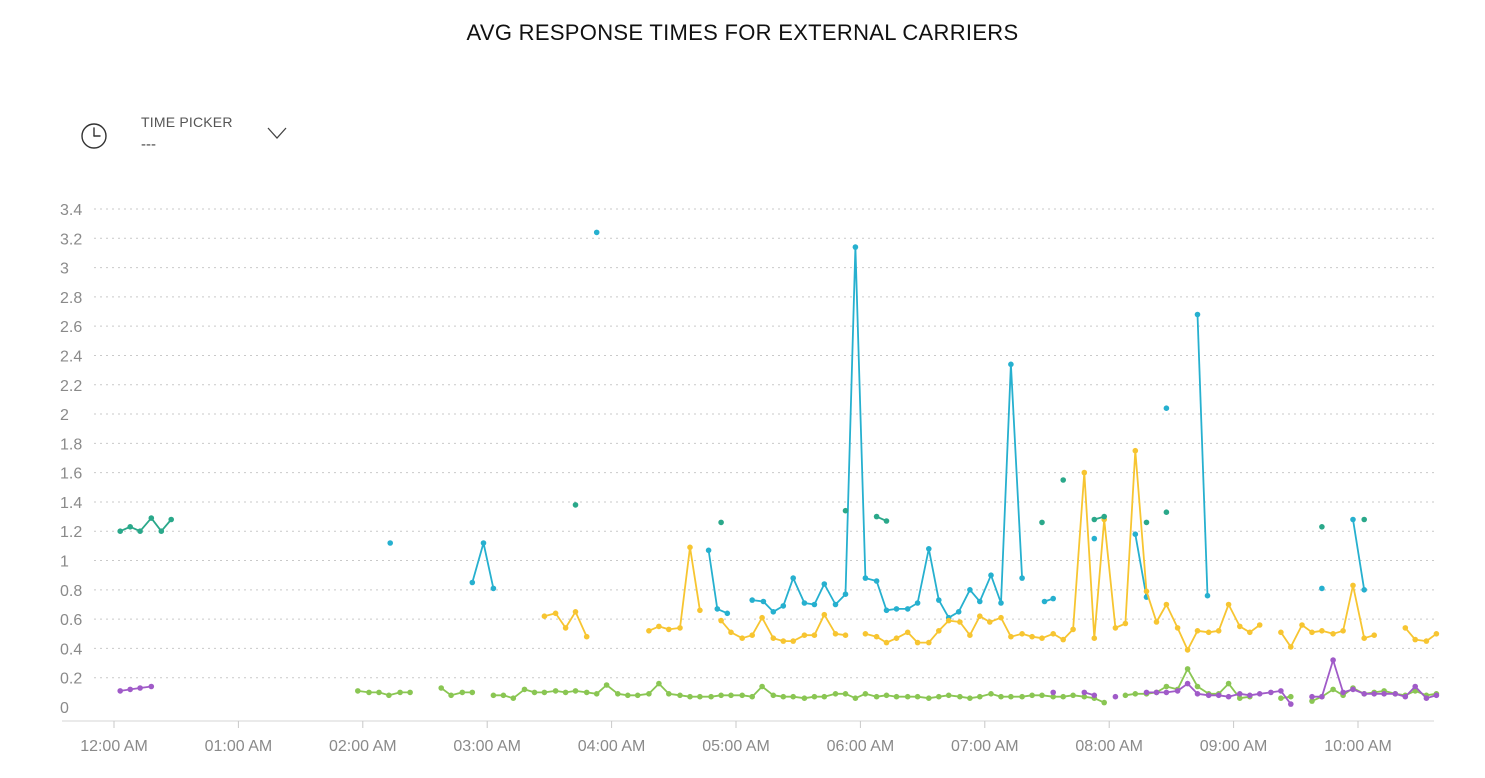 The image size is (1485, 778). I want to click on time-picker-value: ---, so click(148, 144).